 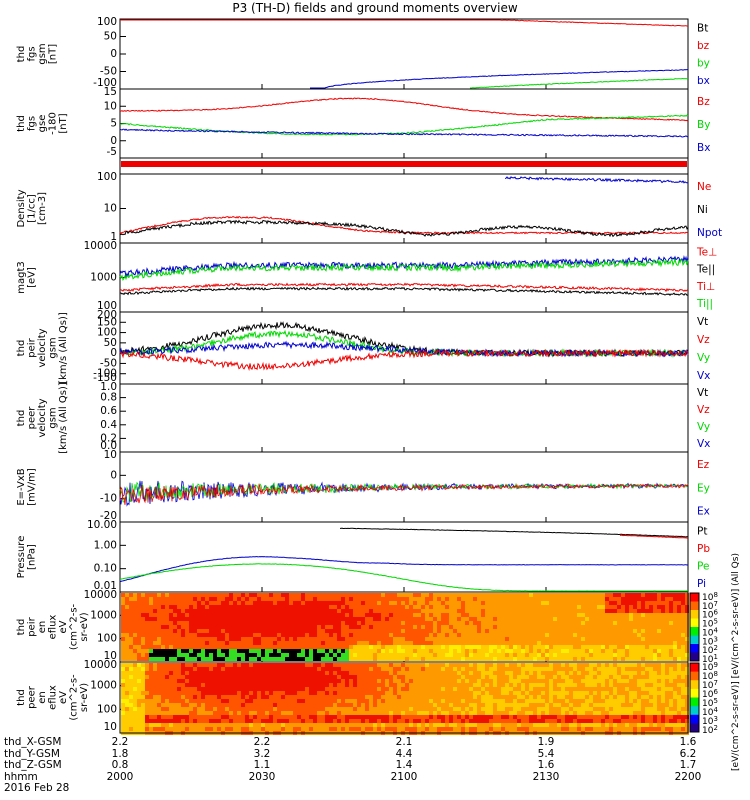 I want to click on y-tick-label: 1.00, so click(x=105, y=545).